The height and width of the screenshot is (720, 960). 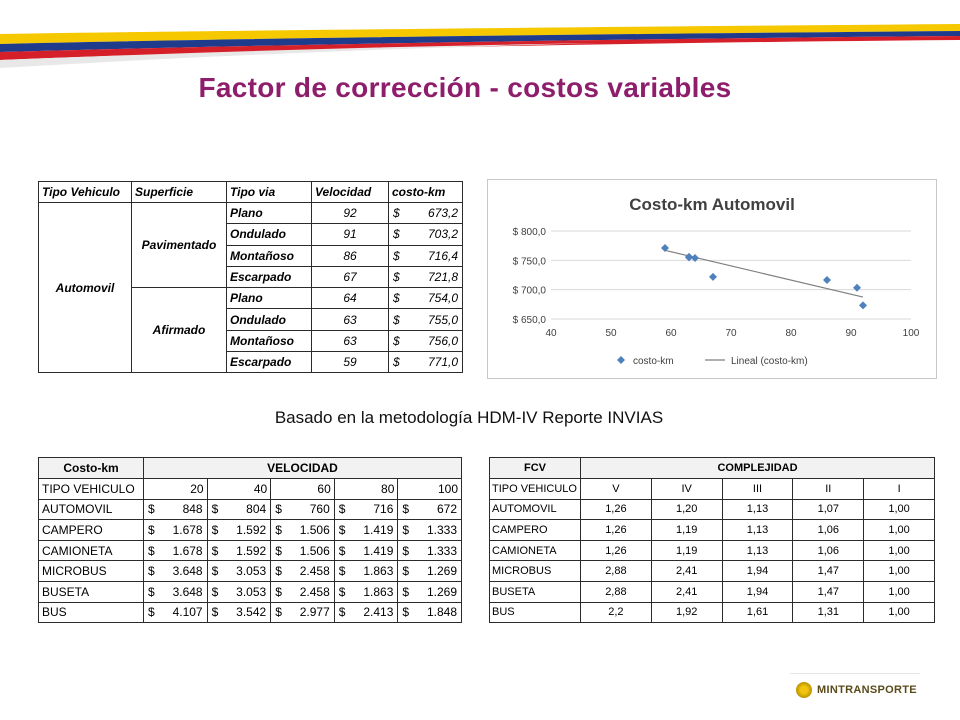 What do you see at coordinates (855, 689) in the screenshot?
I see `mintransporte-logo: MINTRANSPORTE` at bounding box center [855, 689].